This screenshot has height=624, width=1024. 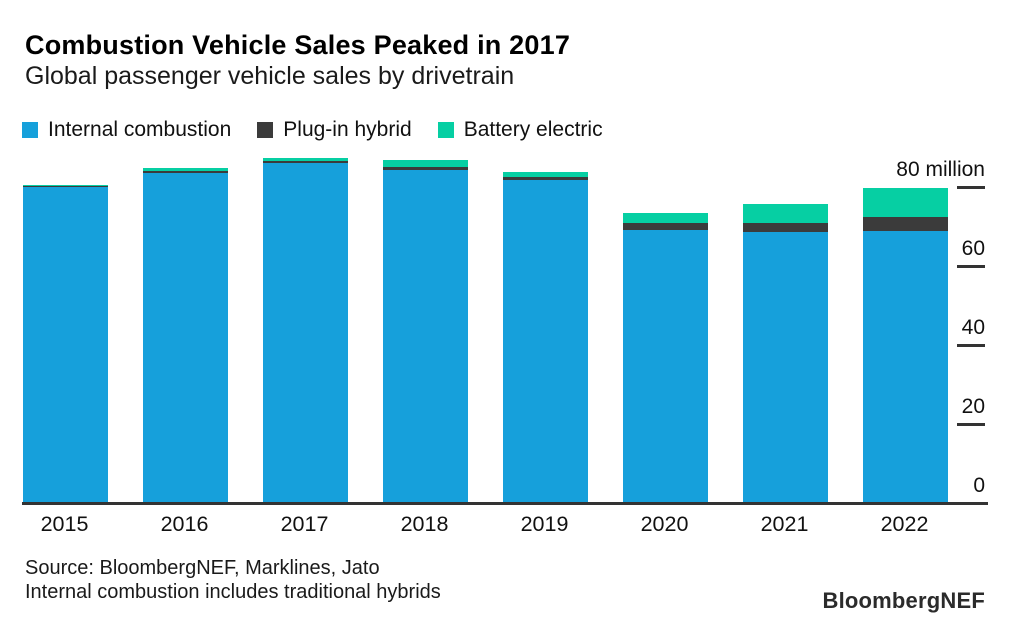 I want to click on legend-item-plugin-hybrid: Plug-in hybrid, so click(x=334, y=130).